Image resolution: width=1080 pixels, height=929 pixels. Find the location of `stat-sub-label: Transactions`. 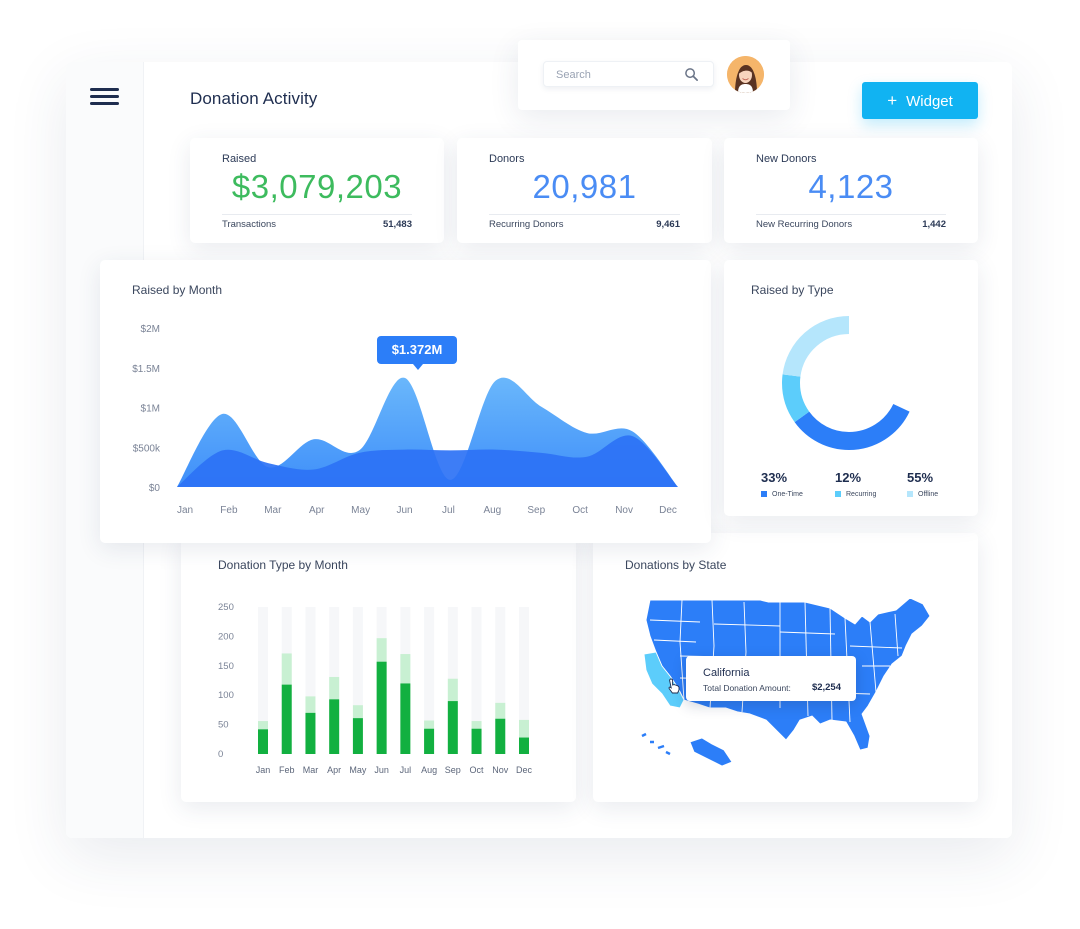

stat-sub-label: Transactions is located at coordinates (249, 224).